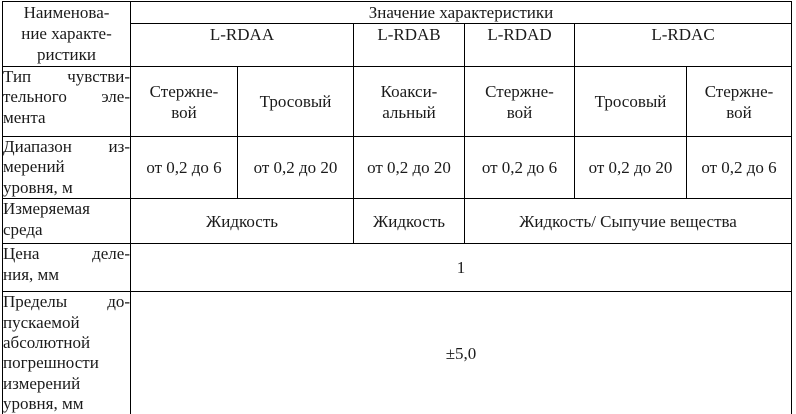 The image size is (796, 414). I want to click on cell-model-l-rdac: L-RDAC, so click(683, 45).